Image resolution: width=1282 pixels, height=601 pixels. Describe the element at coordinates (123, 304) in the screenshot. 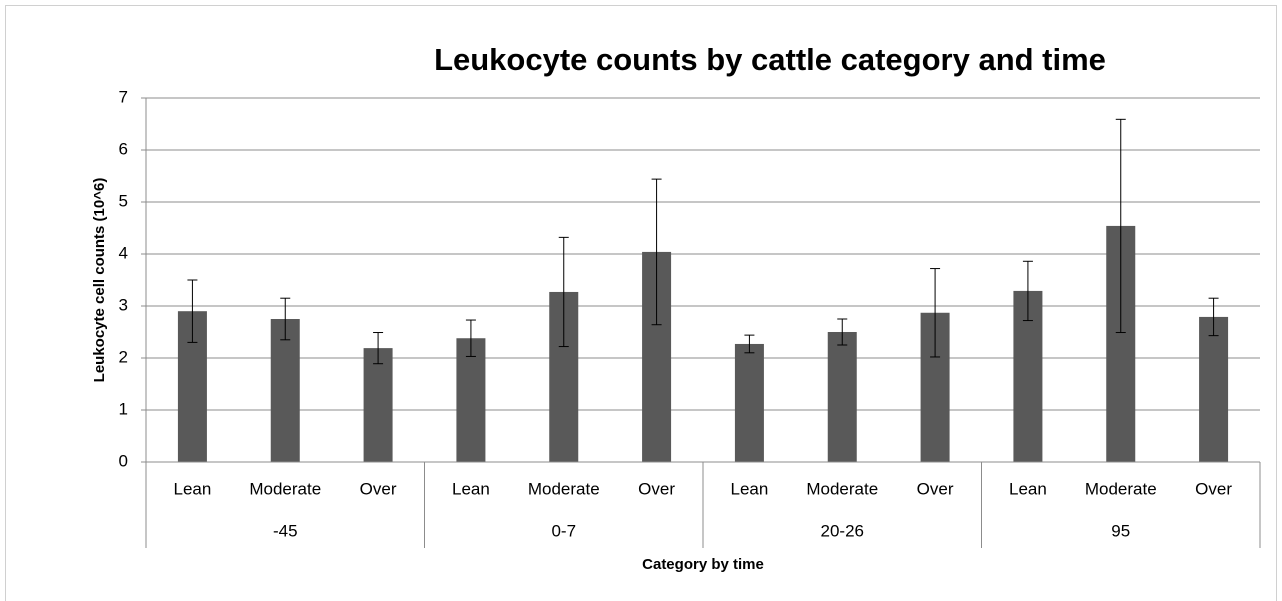

I see `y-tick-label: 3` at that location.